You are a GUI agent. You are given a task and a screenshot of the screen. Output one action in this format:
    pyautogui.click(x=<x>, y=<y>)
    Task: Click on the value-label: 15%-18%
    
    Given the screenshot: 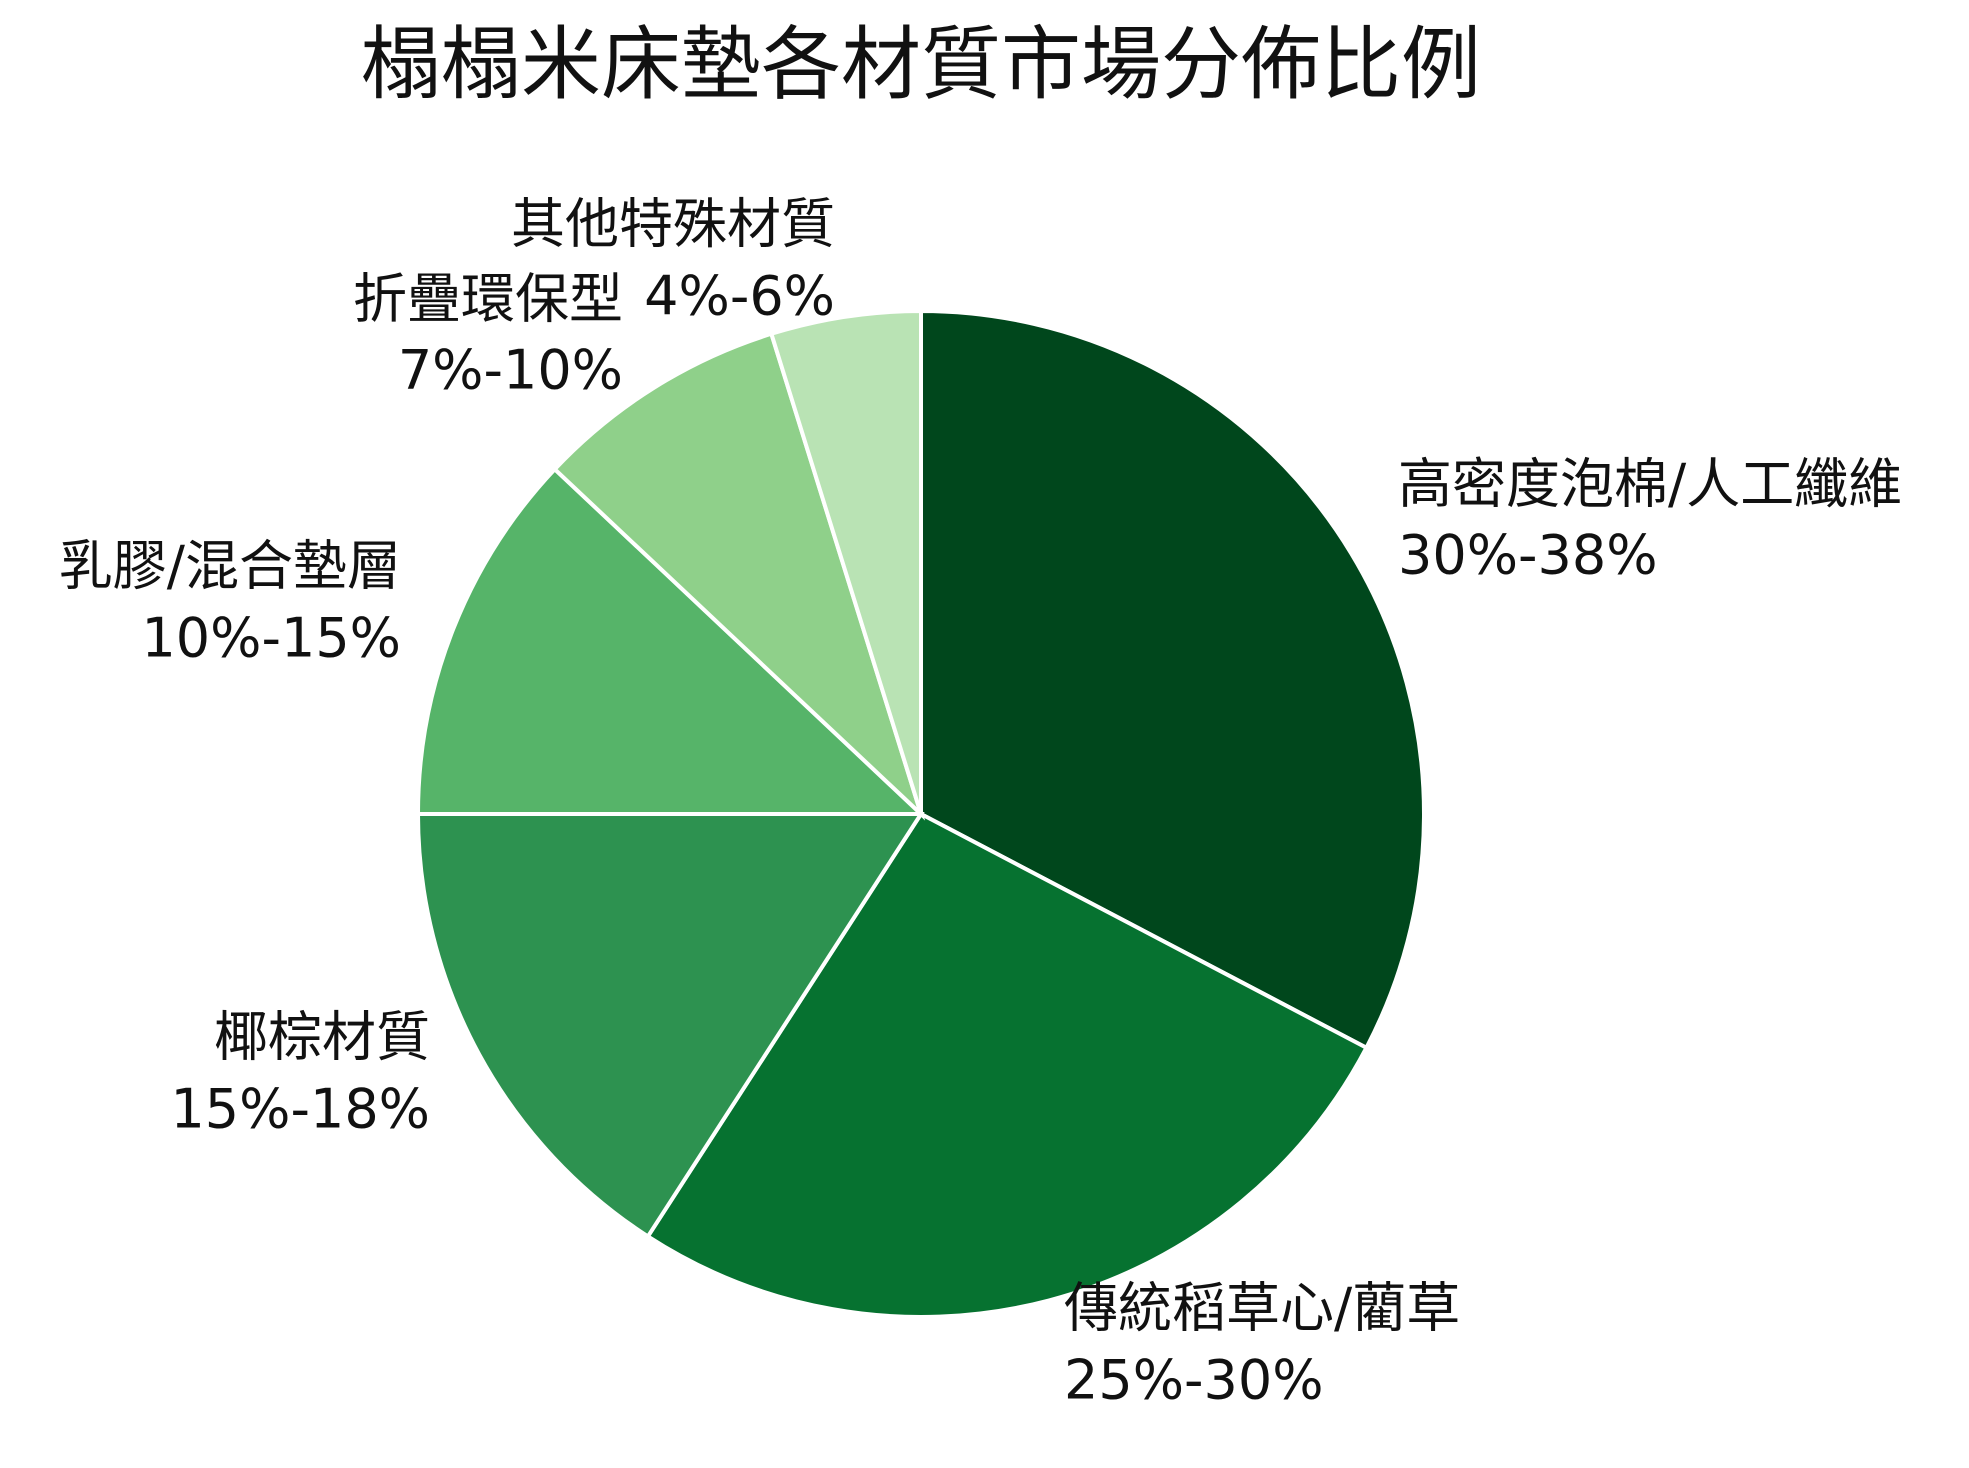 What is the action you would take?
    pyautogui.click(x=300, y=1109)
    